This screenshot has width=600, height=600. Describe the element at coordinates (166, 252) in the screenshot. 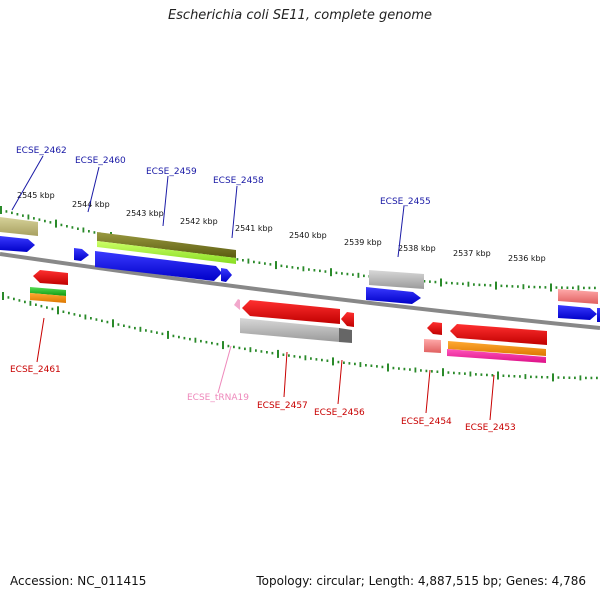

I see `feature-lime` at that location.